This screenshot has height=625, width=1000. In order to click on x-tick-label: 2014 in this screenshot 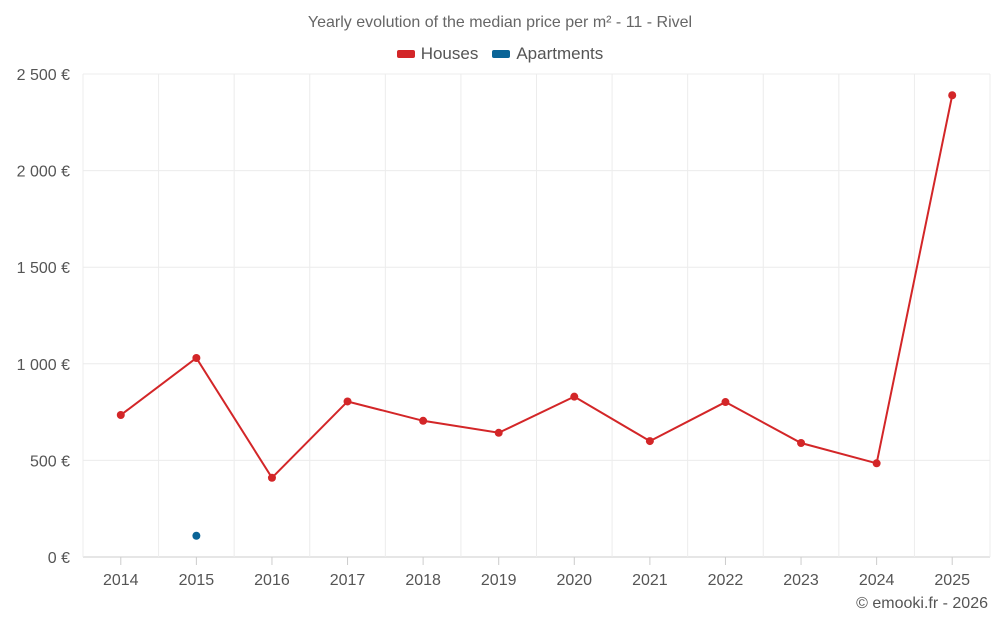, I will do `click(121, 580)`.